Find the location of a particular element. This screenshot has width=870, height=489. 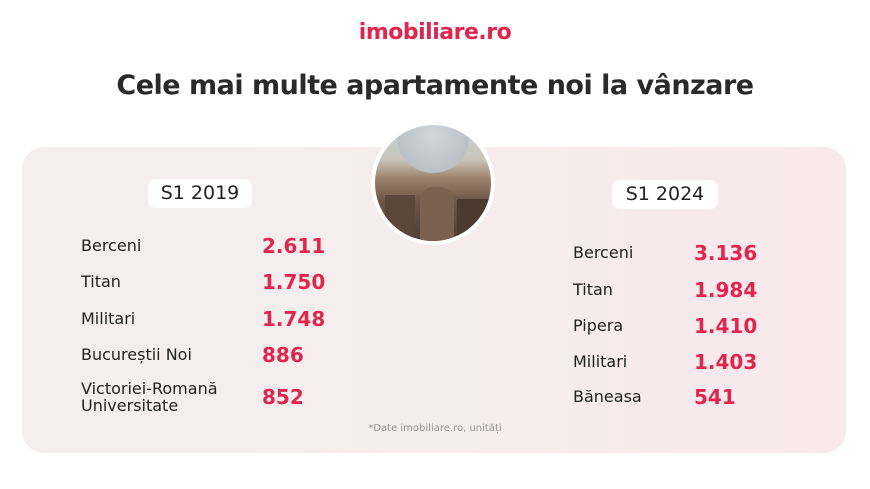

listing-count: 1.750 is located at coordinates (294, 282).